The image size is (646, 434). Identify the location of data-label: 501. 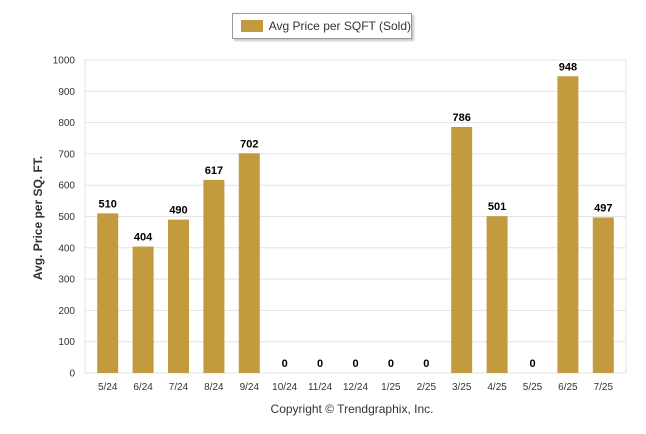
(497, 207).